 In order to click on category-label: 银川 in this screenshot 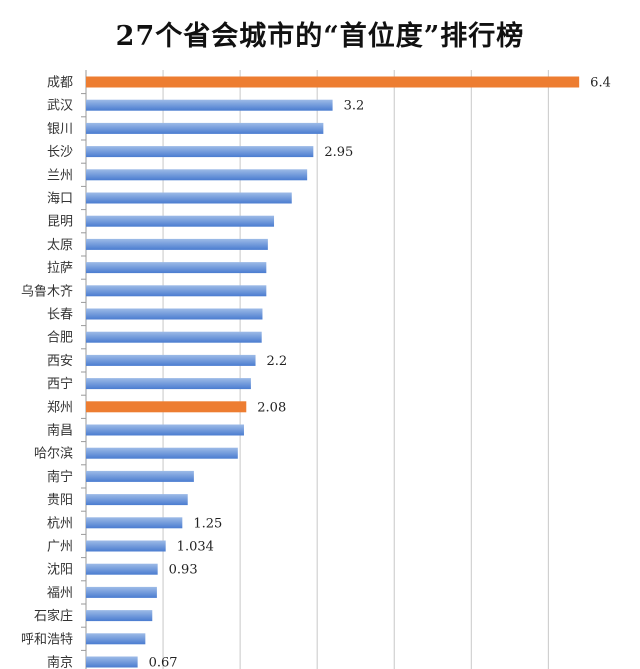, I will do `click(60, 129)`.